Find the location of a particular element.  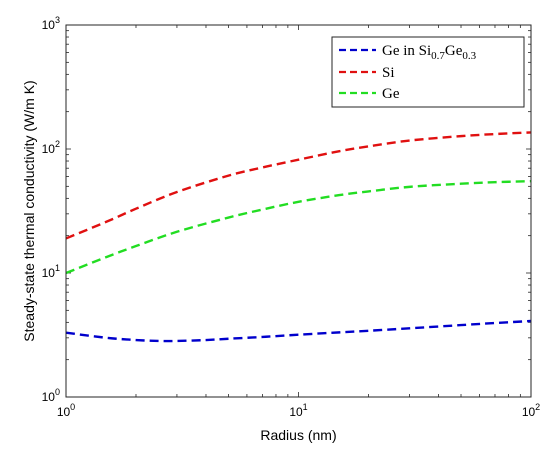

legend-gesige-mid: Ge is located at coordinates (454, 51).